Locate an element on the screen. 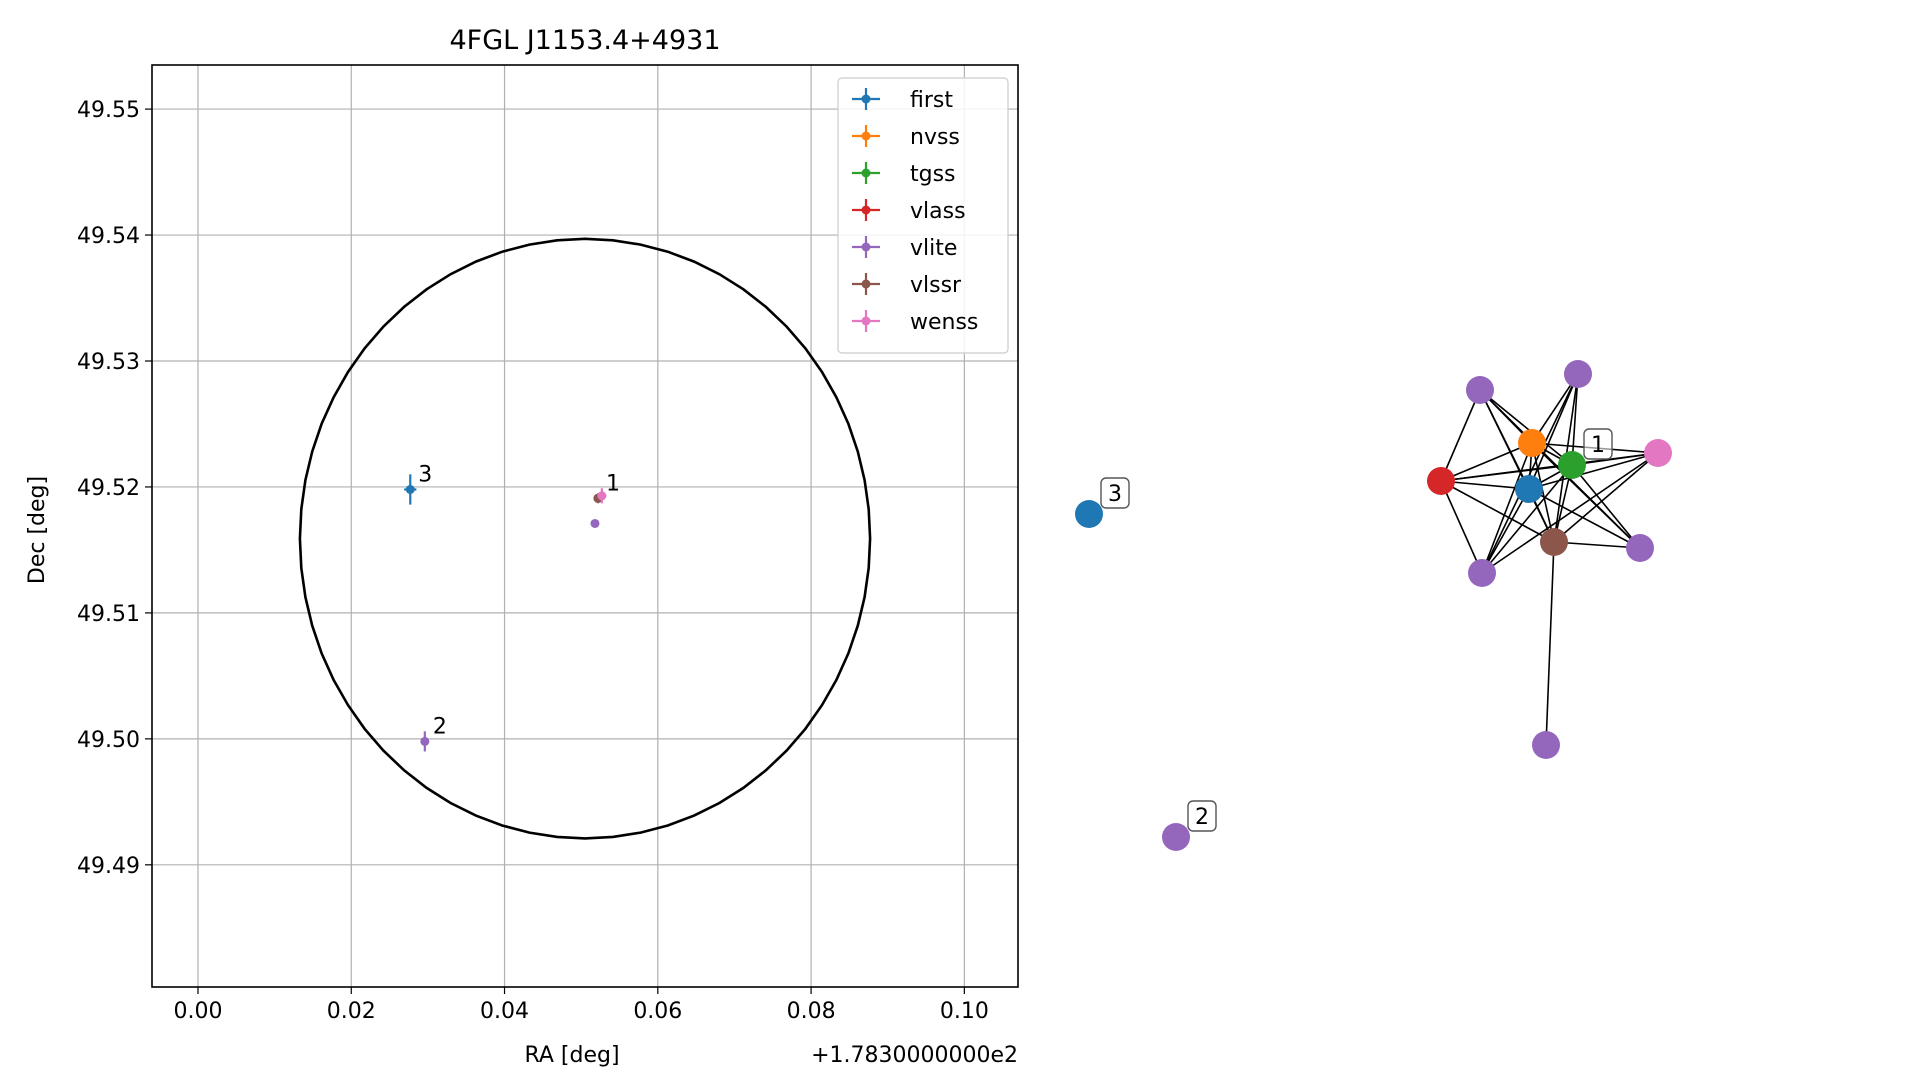  y-tick-label: 49.49 is located at coordinates (108, 866).